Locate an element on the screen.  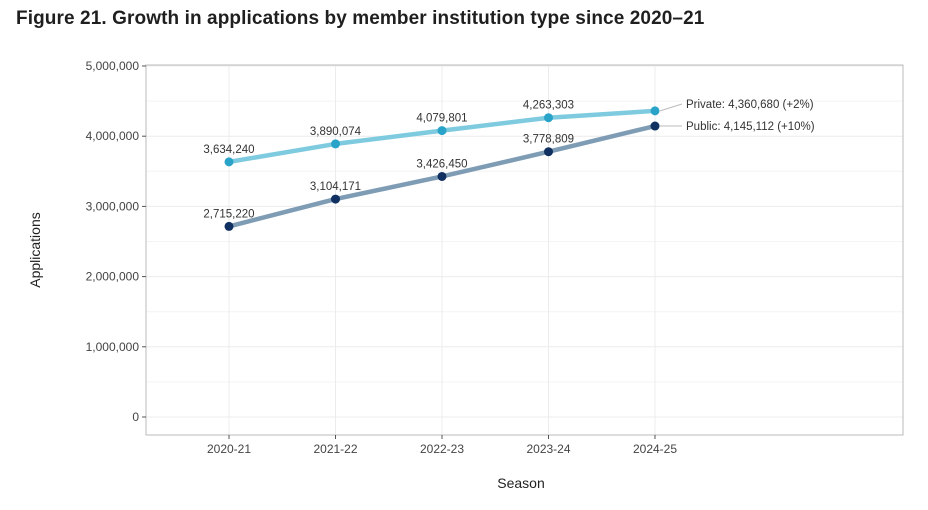
x-axis-title: Season is located at coordinates (520, 483).